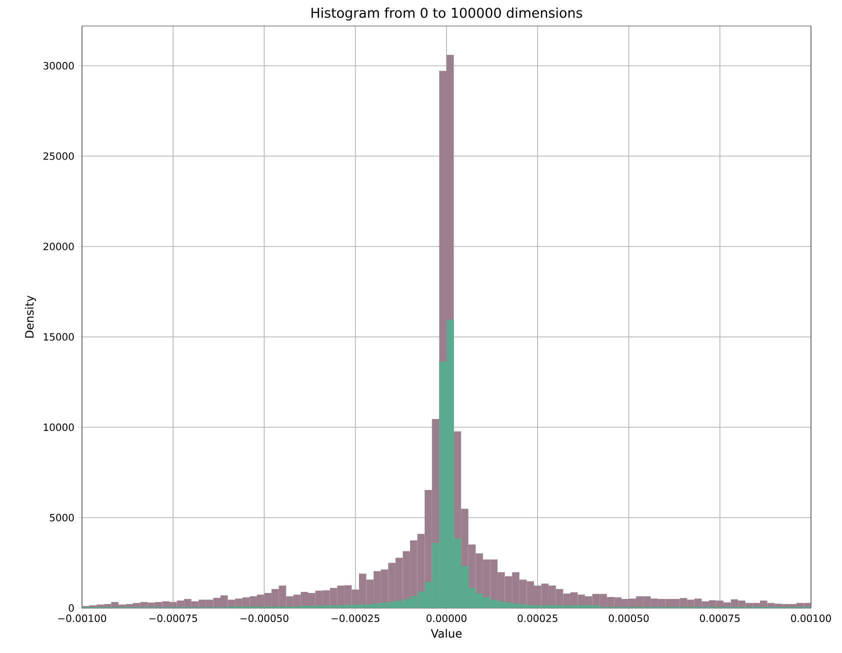 Image resolution: width=842 pixels, height=653 pixels. I want to click on x-axis-title: Value, so click(446, 633).